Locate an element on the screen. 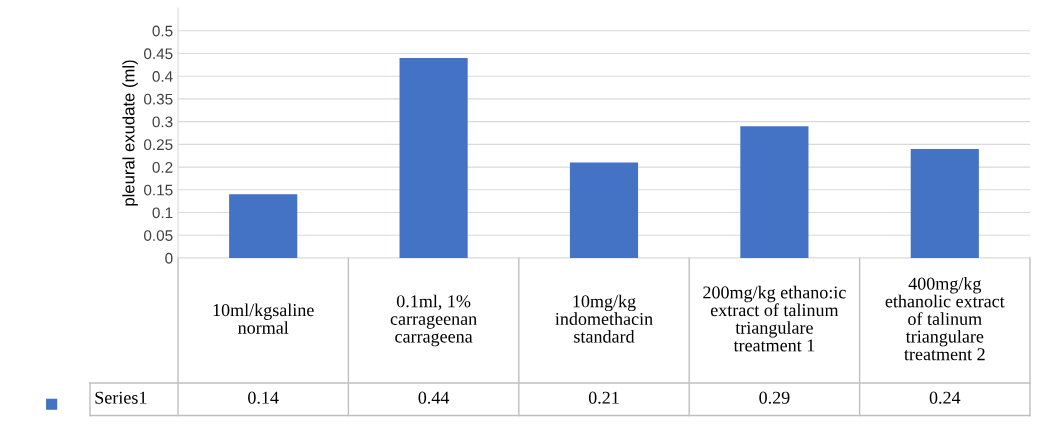  data-label: 0.29 is located at coordinates (774, 397).